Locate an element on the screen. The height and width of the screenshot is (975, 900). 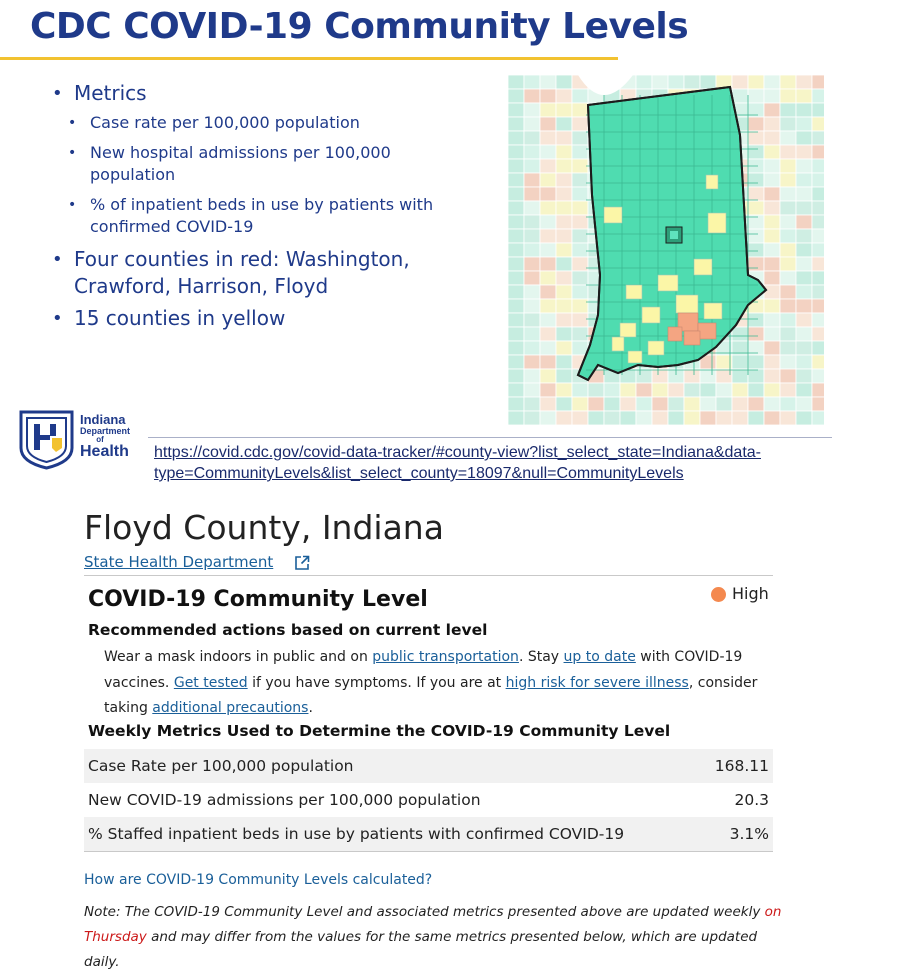
county-map-graphic is located at coordinates (666, 250).